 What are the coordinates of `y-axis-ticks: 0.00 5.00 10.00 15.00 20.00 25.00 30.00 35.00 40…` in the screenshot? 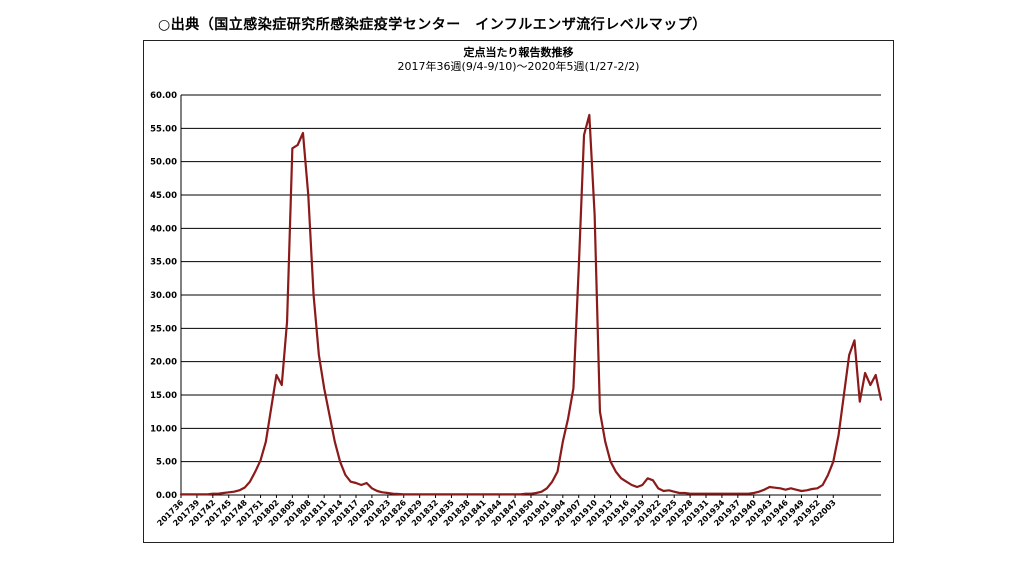 It's located at (163, 296).